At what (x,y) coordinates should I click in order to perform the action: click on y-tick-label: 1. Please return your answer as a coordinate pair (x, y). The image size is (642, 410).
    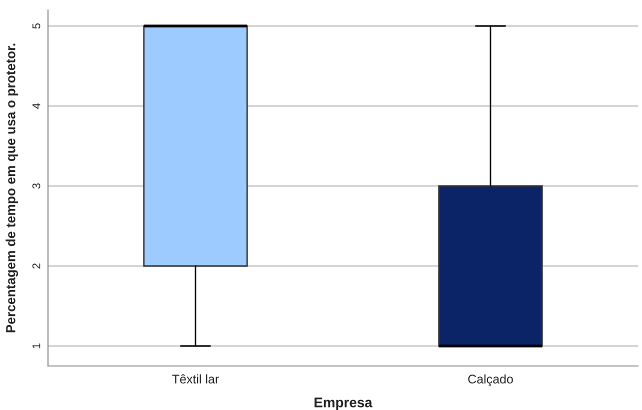
    Looking at the image, I should click on (36, 345).